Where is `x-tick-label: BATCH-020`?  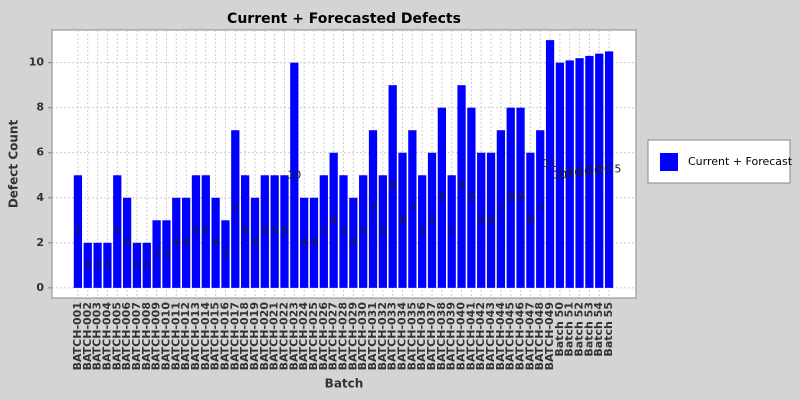 x-tick-label: BATCH-020 is located at coordinates (264, 336).